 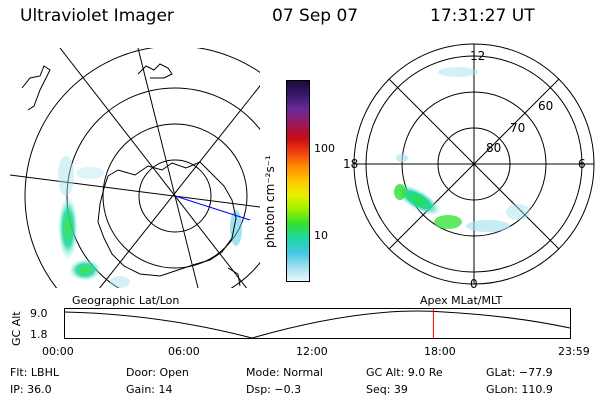 What do you see at coordinates (315, 16) in the screenshot?
I see `date-label: 07 Sep 07` at bounding box center [315, 16].